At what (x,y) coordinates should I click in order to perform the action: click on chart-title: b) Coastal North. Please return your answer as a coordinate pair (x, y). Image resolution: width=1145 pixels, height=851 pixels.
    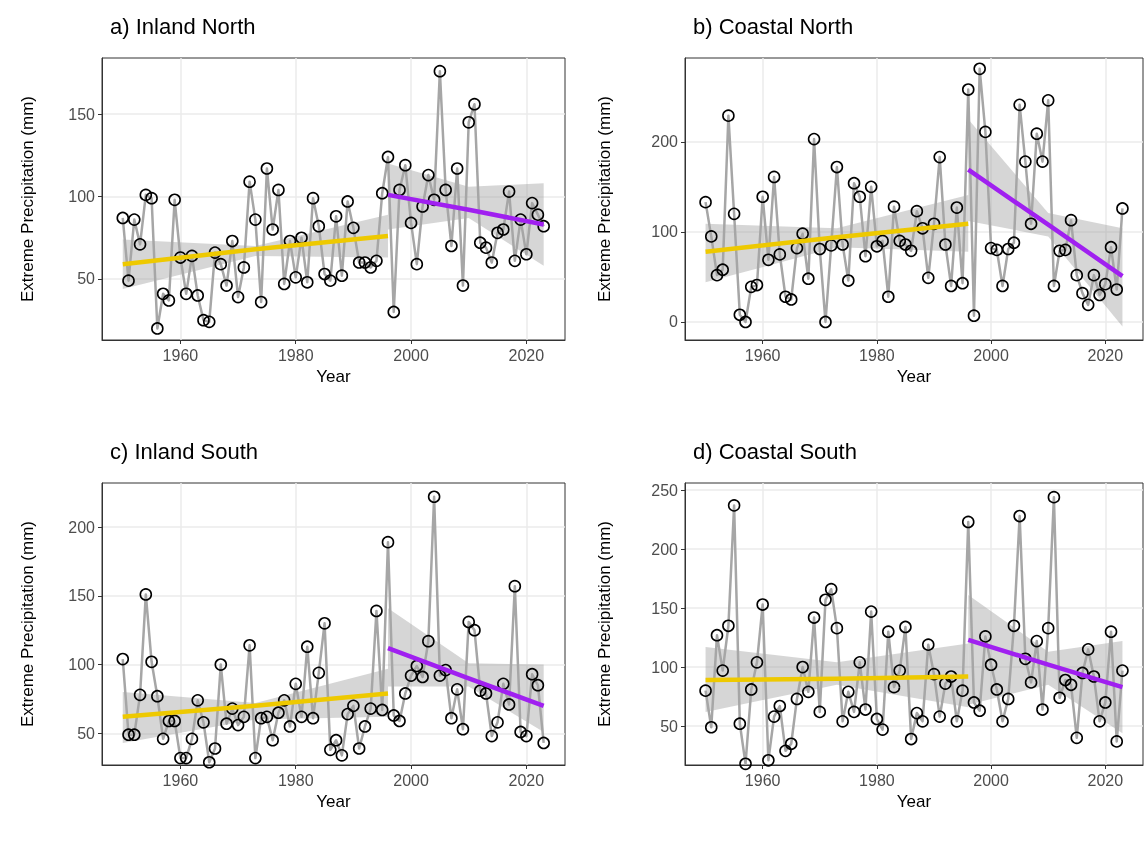
    Looking at the image, I should click on (773, 26).